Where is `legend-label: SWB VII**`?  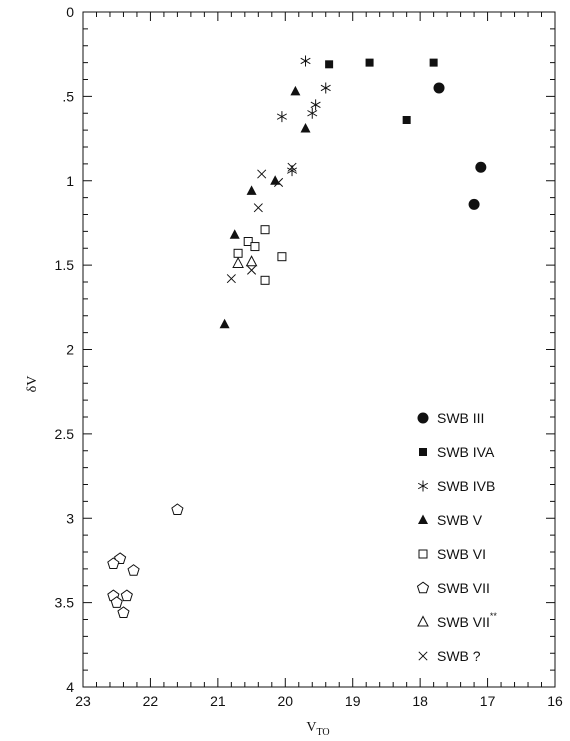
legend-label: SWB VII** is located at coordinates (467, 620).